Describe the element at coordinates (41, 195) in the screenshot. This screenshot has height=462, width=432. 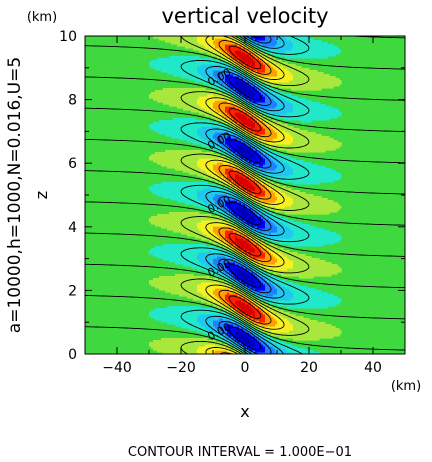
I see `y-axis-label: z` at that location.